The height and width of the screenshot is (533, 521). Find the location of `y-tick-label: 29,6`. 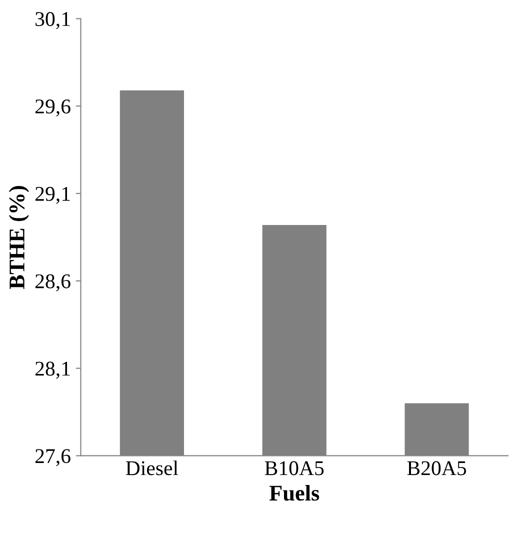

y-tick-label: 29,6 is located at coordinates (52, 108).